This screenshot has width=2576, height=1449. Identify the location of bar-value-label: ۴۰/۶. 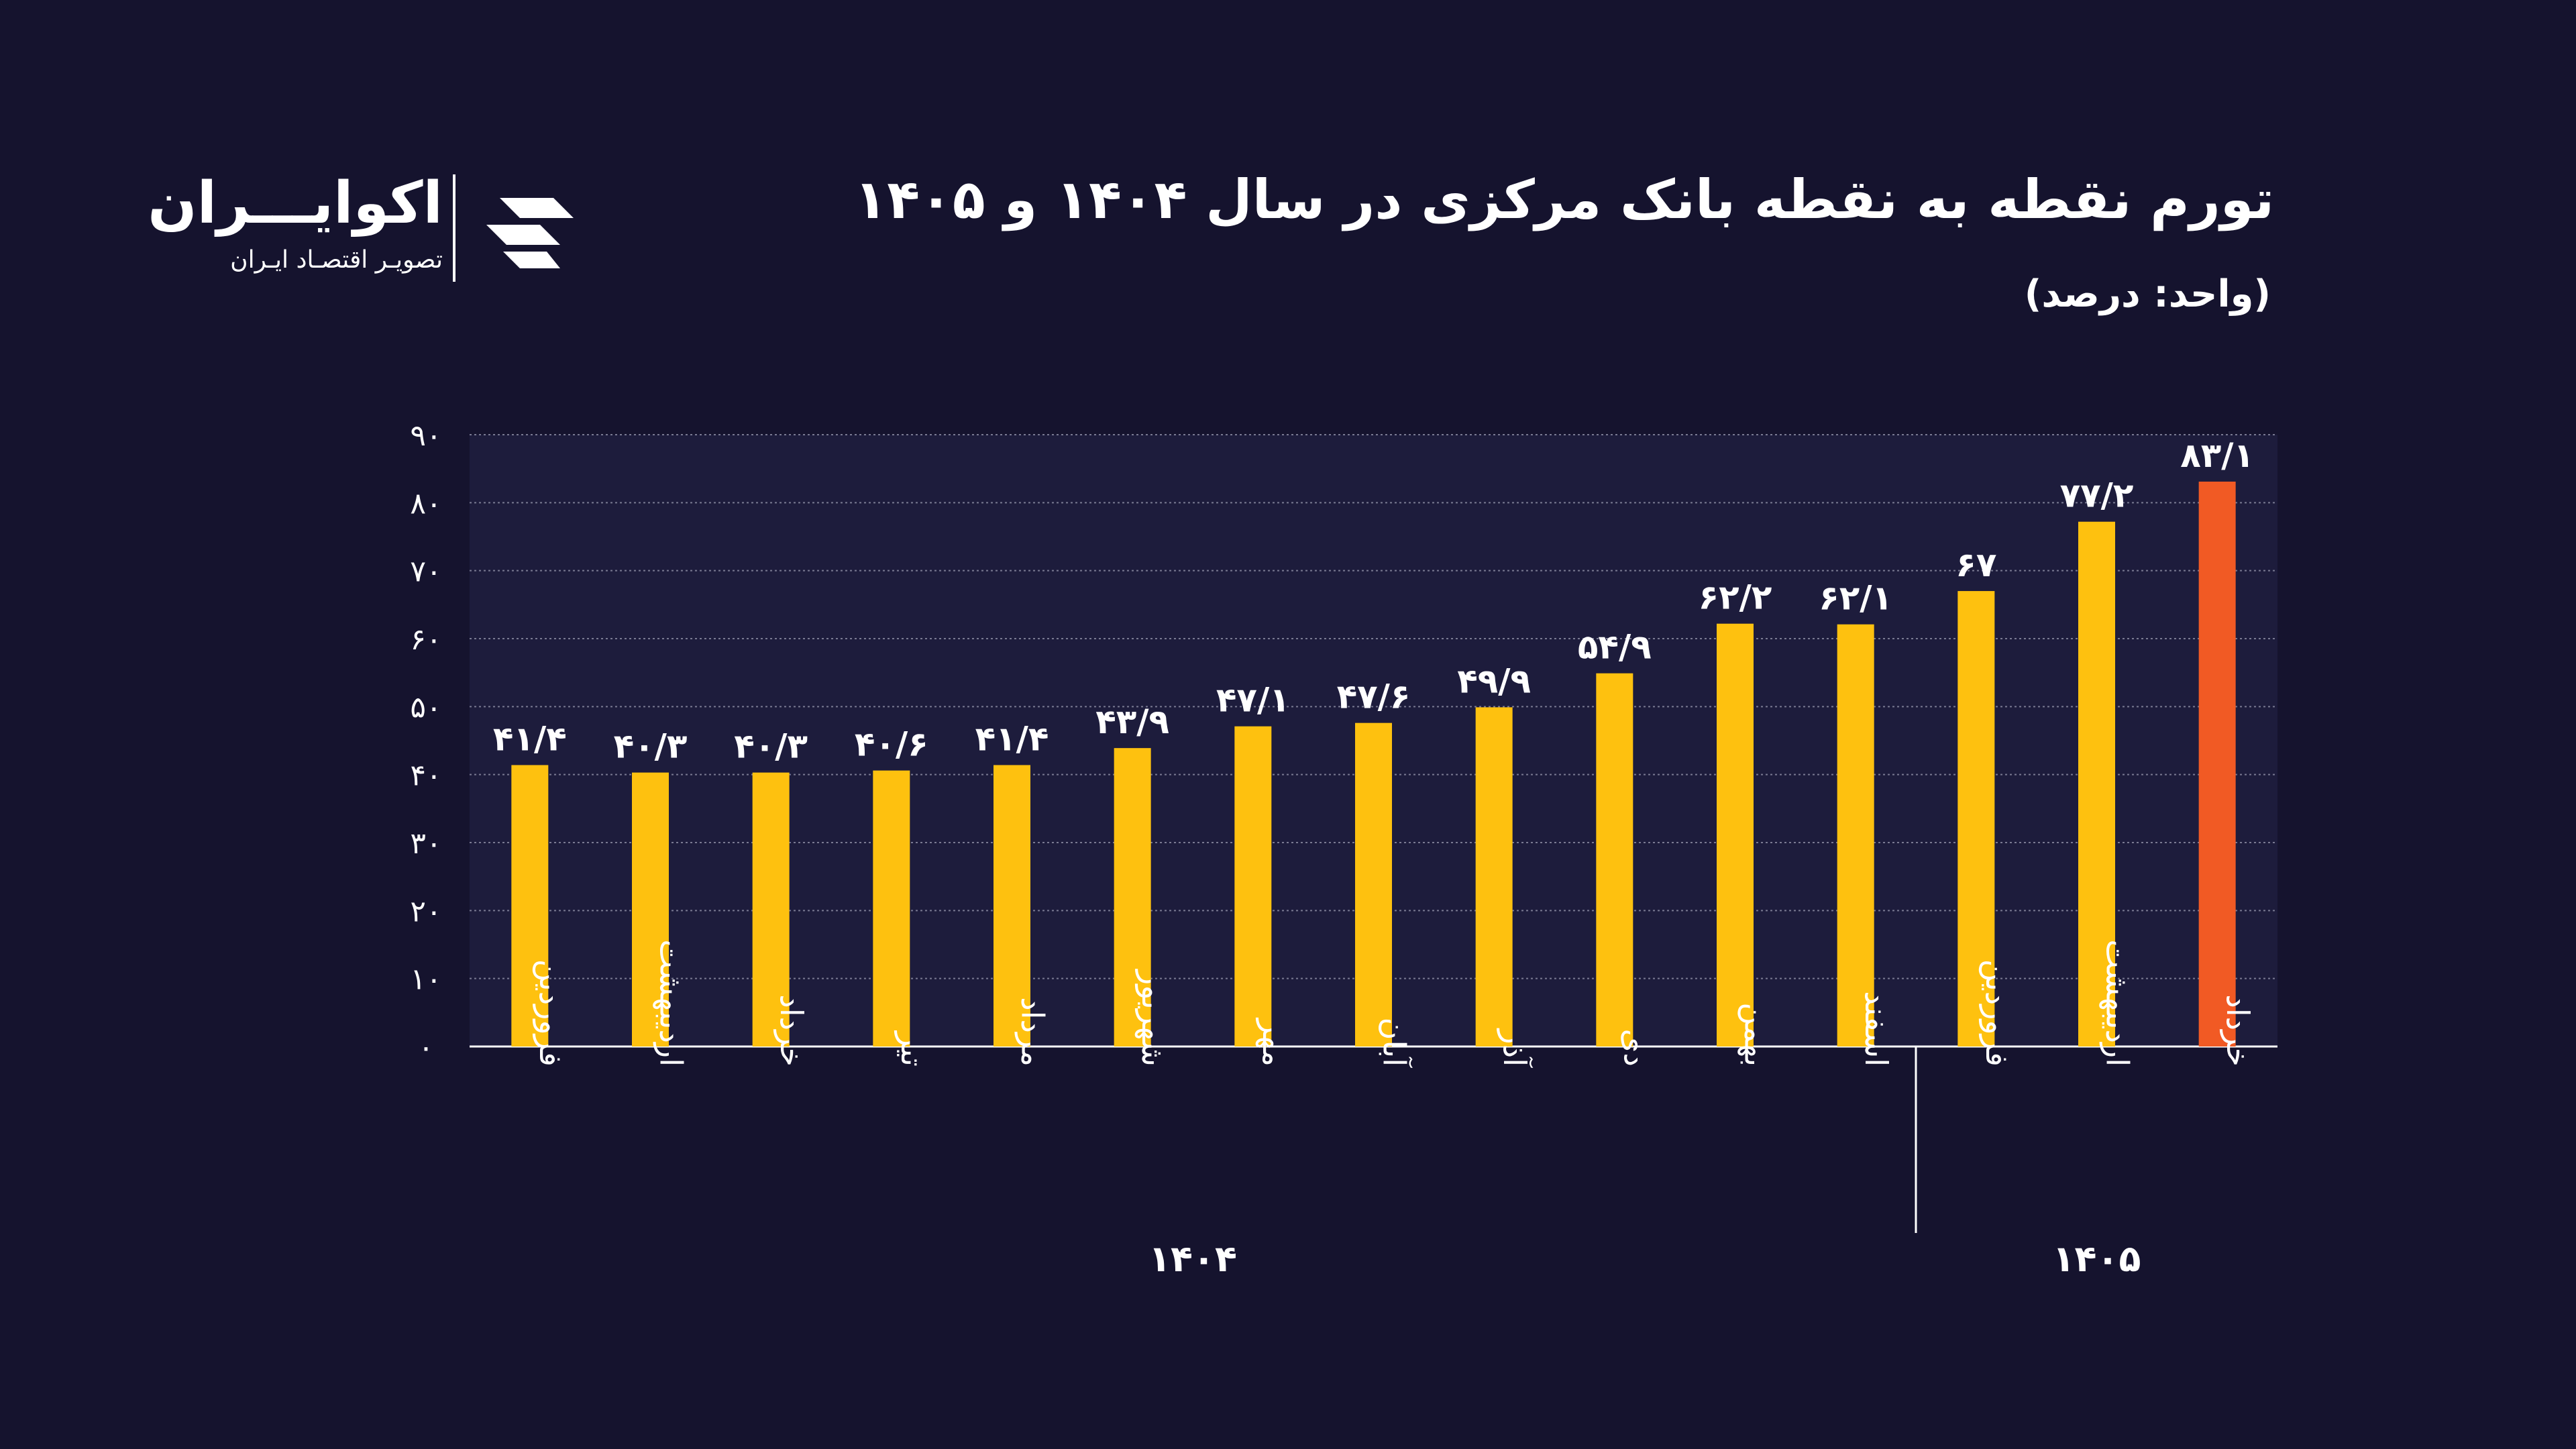
(891, 744).